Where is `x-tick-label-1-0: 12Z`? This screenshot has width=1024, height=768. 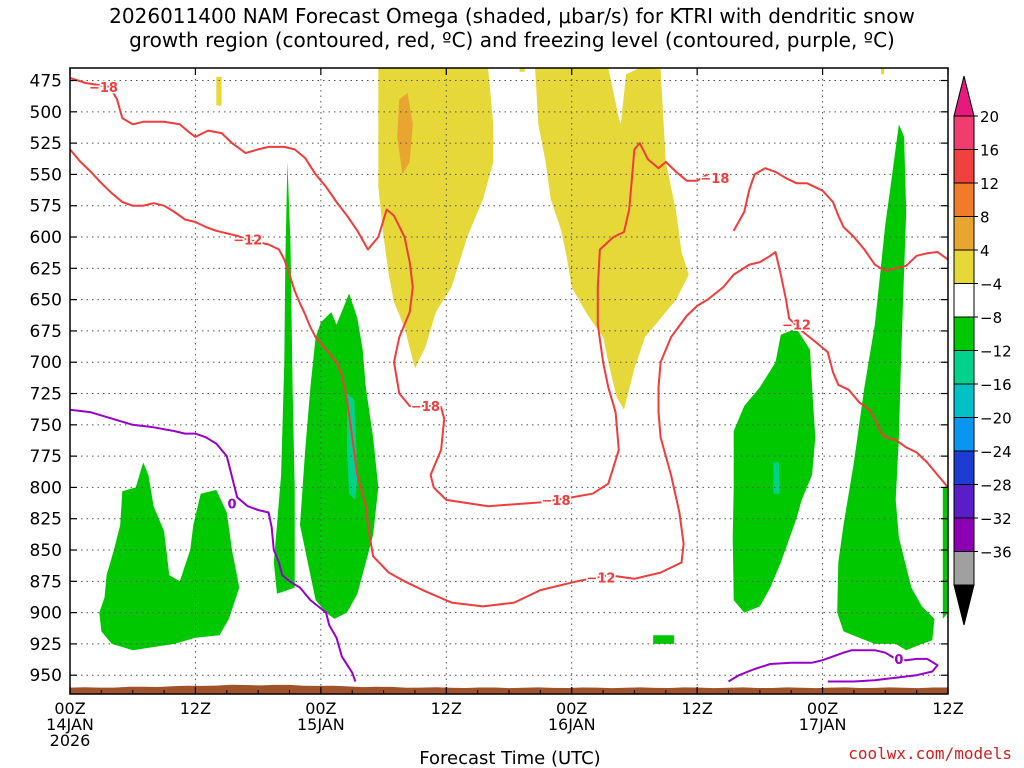 x-tick-label-1-0: 12Z is located at coordinates (195, 708).